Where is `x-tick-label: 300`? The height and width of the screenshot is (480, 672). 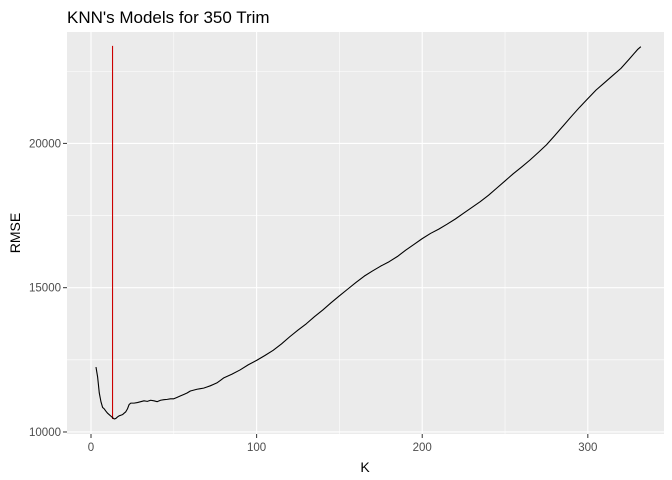
x-tick-label: 300 is located at coordinates (587, 448).